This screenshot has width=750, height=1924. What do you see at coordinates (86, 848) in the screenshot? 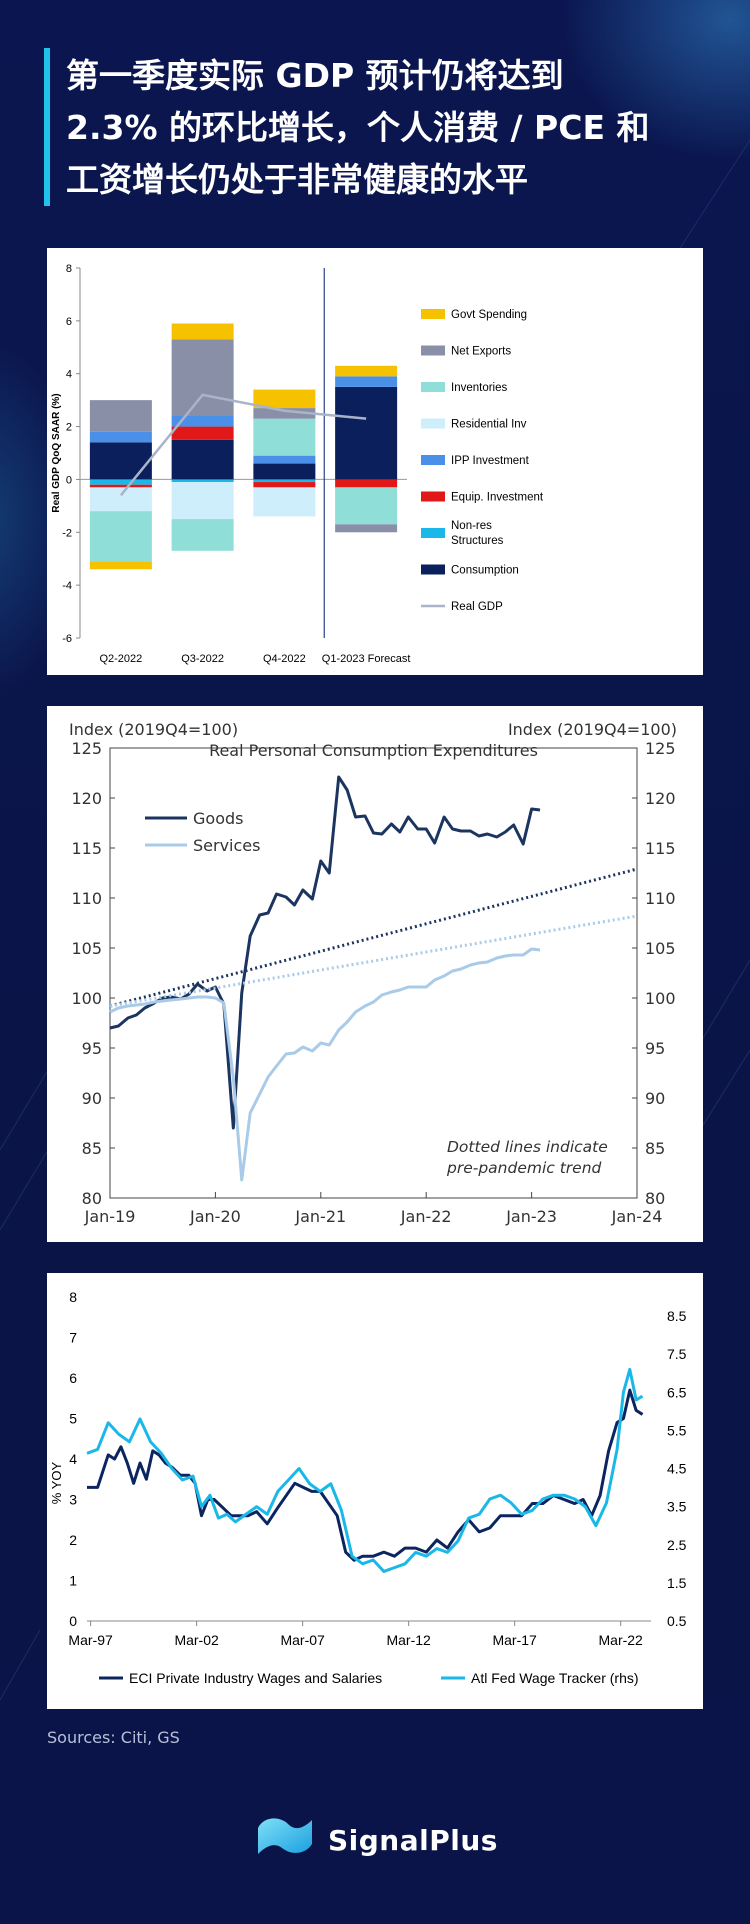
I see `y-tick-label-left: 115` at bounding box center [86, 848].